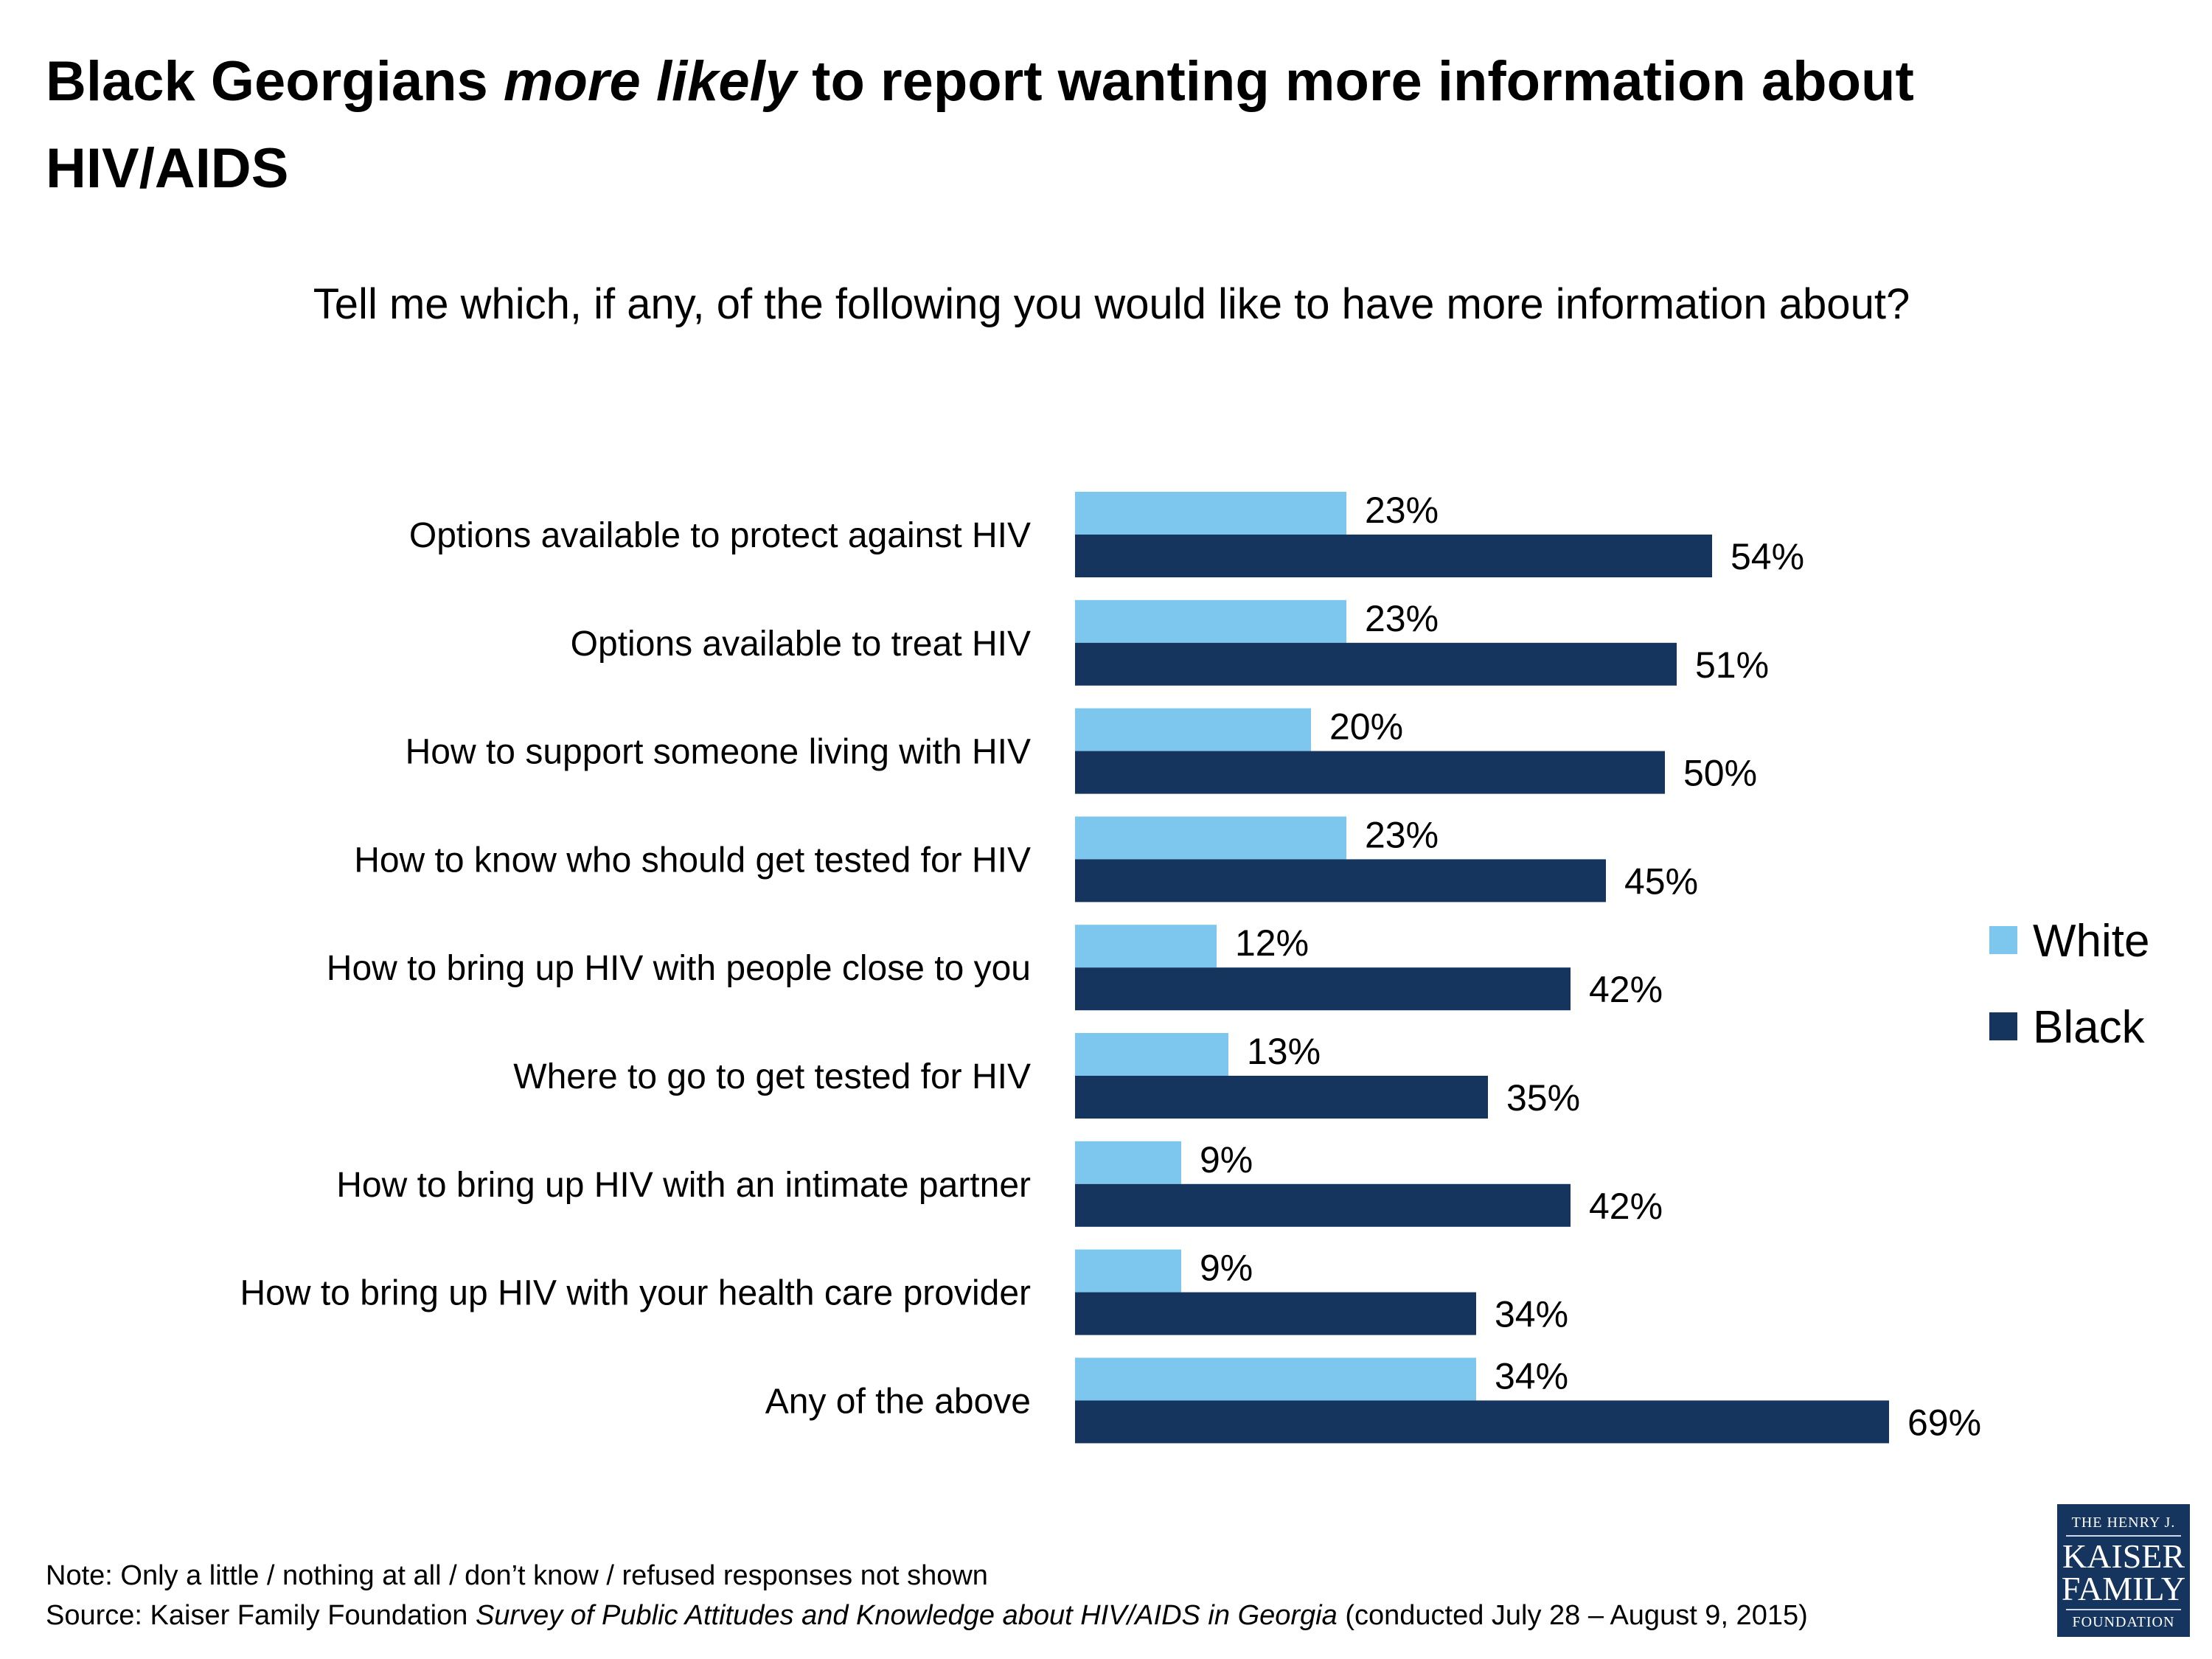 The height and width of the screenshot is (1659, 2212). I want to click on logo-line: KAISER, so click(2123, 1556).